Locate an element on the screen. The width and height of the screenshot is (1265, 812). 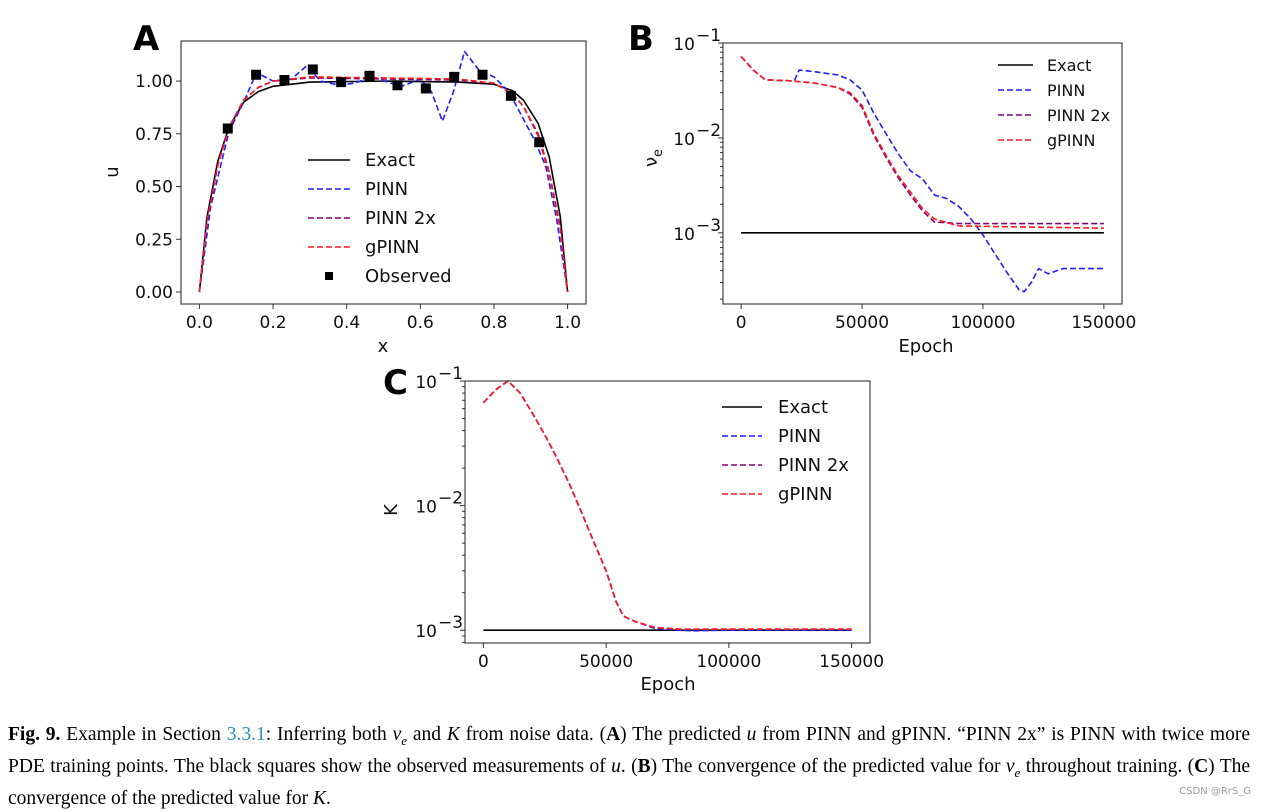
caption-text: from noise data. ( is located at coordinates (533, 734).